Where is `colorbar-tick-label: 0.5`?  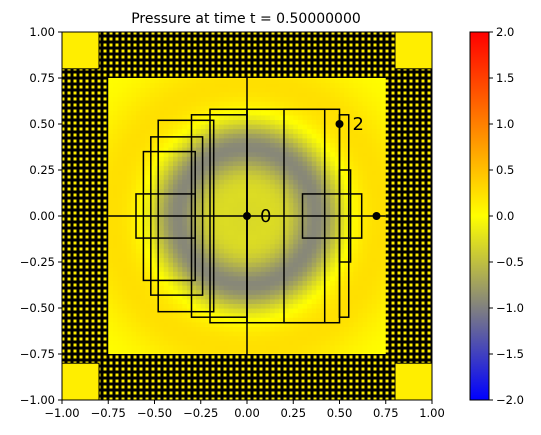 colorbar-tick-label: 0.5 is located at coordinates (505, 170).